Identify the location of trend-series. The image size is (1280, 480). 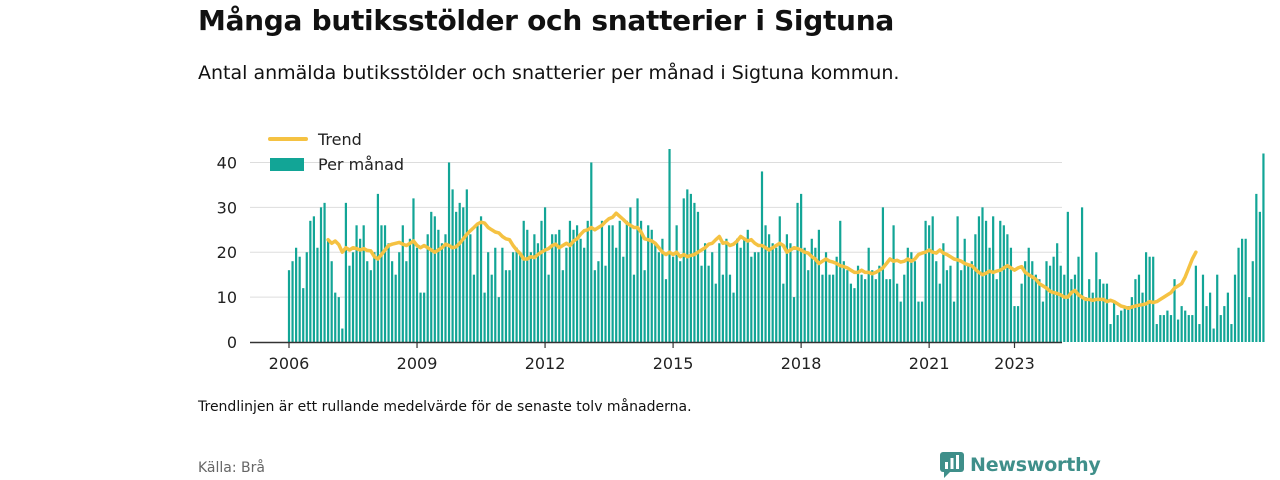
(762, 261).